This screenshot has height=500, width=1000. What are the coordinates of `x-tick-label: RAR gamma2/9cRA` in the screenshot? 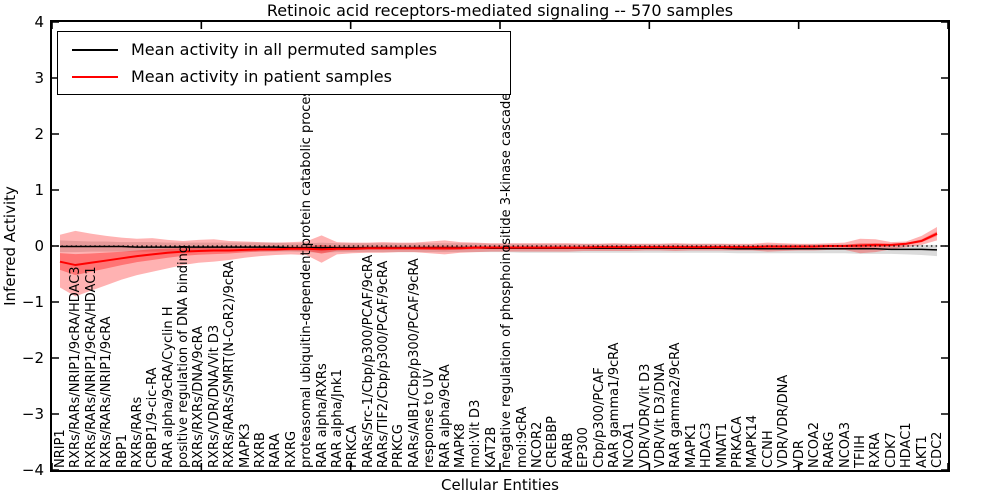 It's located at (676, 405).